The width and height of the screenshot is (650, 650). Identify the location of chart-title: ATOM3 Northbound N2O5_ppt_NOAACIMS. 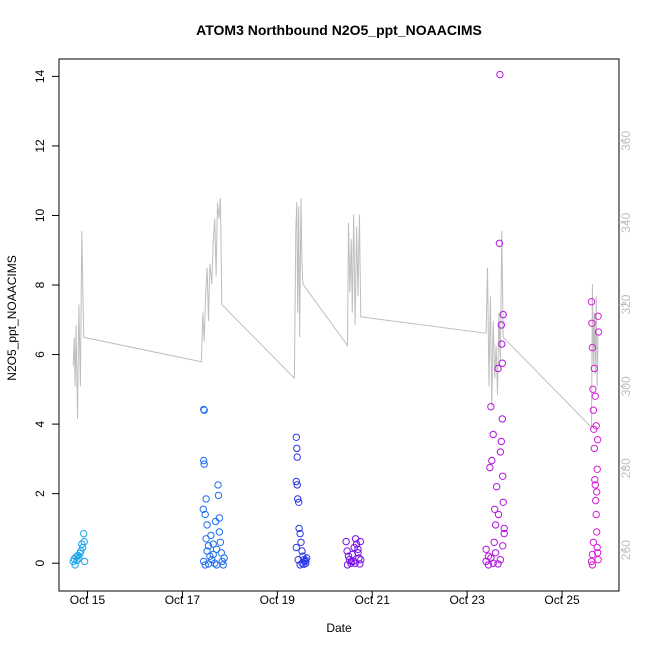
(339, 30).